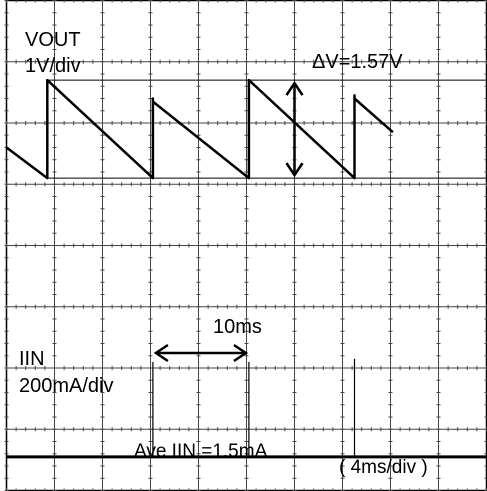  What do you see at coordinates (294, 170) in the screenshot?
I see `delta-v-arrow-head-bottom` at bounding box center [294, 170].